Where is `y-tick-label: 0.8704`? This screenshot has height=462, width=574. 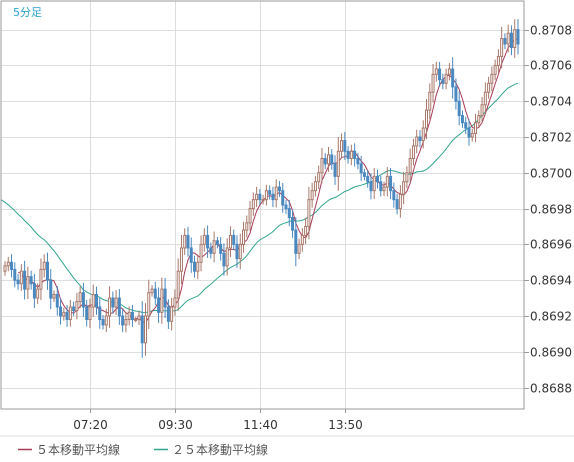 y-tick-label: 0.8704 is located at coordinates (551, 102).